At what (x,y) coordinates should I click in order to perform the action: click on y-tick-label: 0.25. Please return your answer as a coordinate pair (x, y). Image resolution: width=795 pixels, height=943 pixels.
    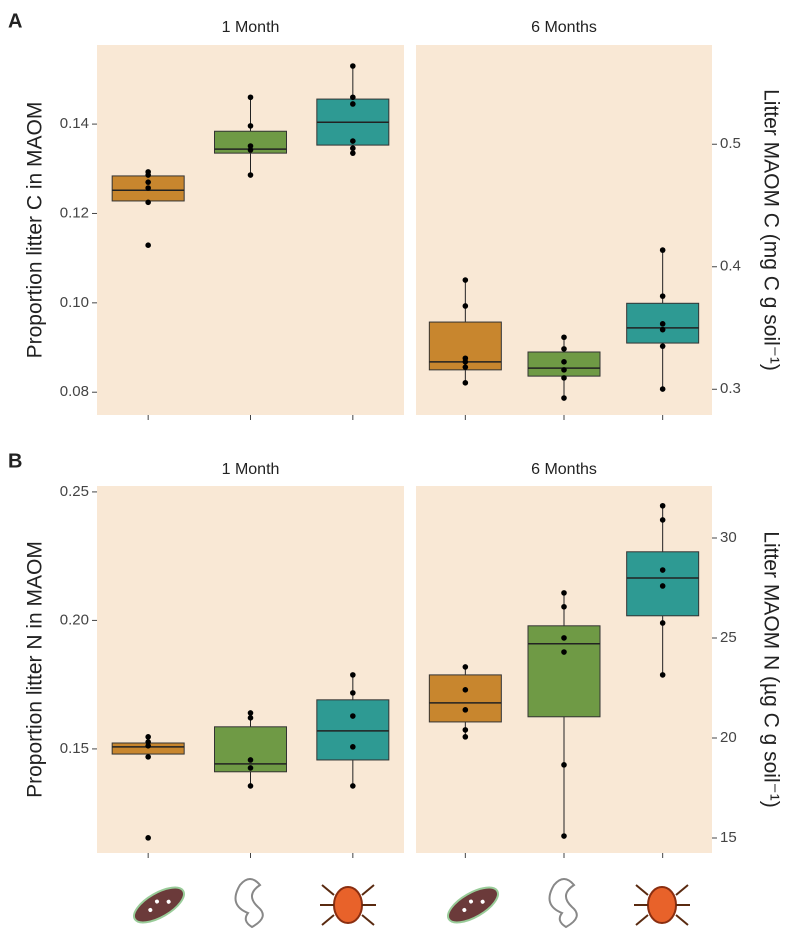
    Looking at the image, I should click on (74, 491).